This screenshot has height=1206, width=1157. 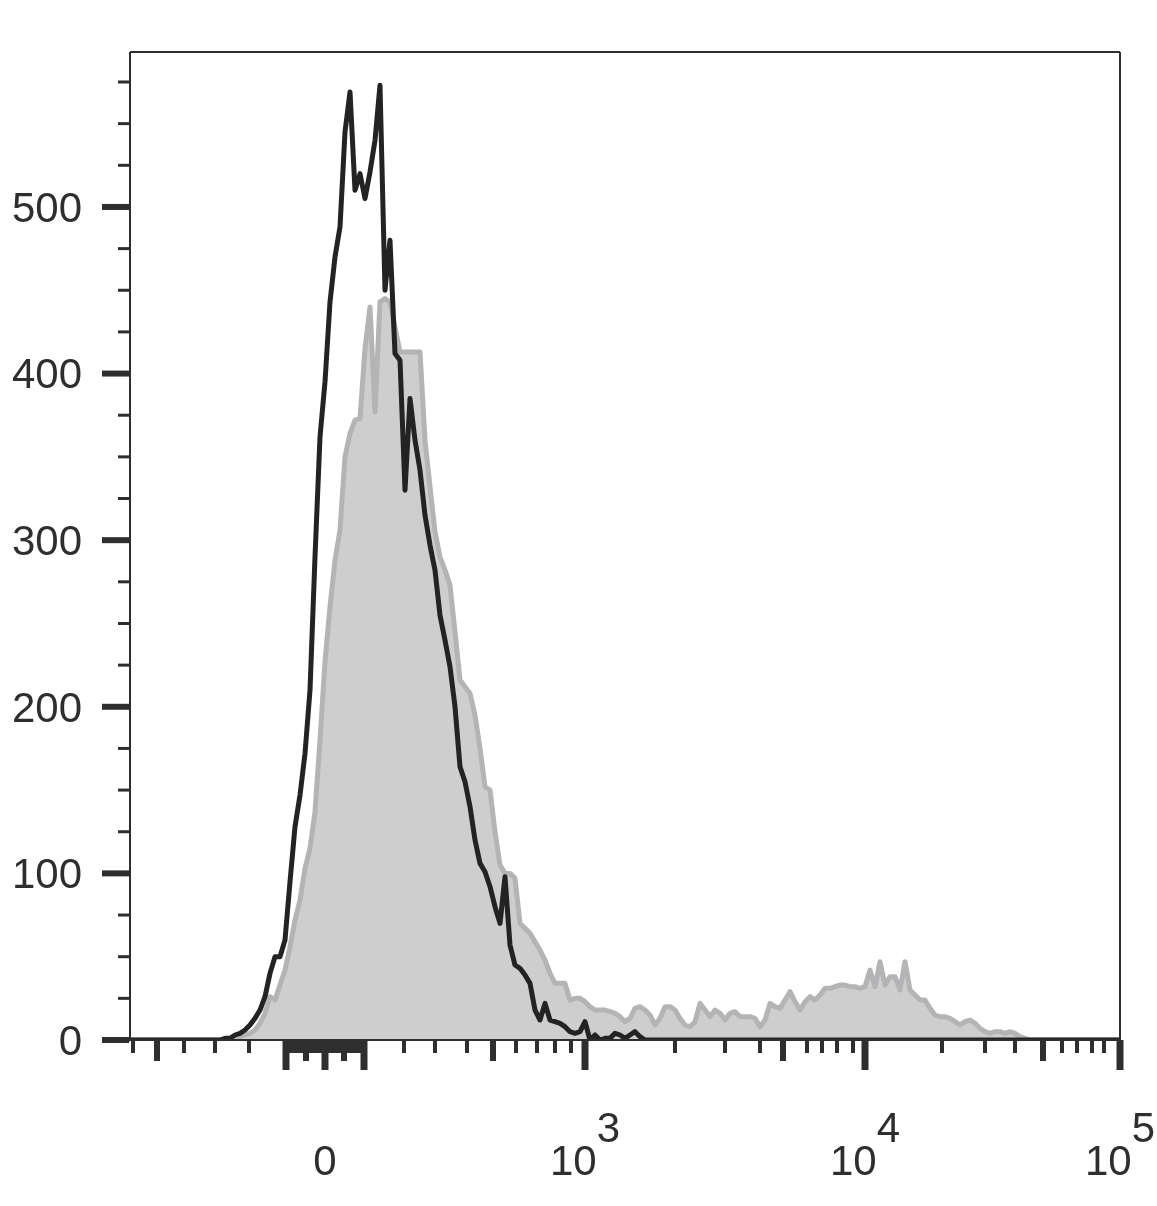 What do you see at coordinates (70, 1040) in the screenshot?
I see `y-tick-label: 0` at bounding box center [70, 1040].